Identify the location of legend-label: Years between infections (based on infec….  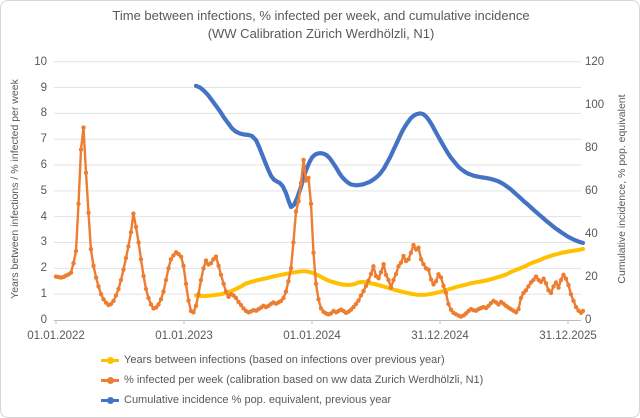
(284, 360).